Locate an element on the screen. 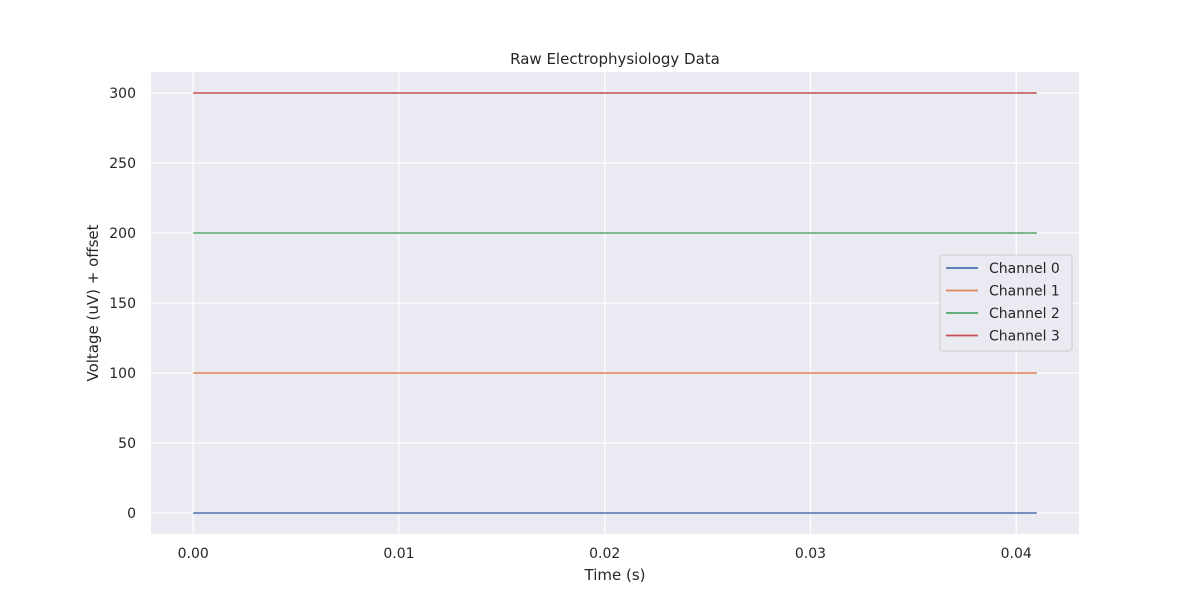 The width and height of the screenshot is (1200, 600). legend-label: Channel 0 is located at coordinates (1024, 269).